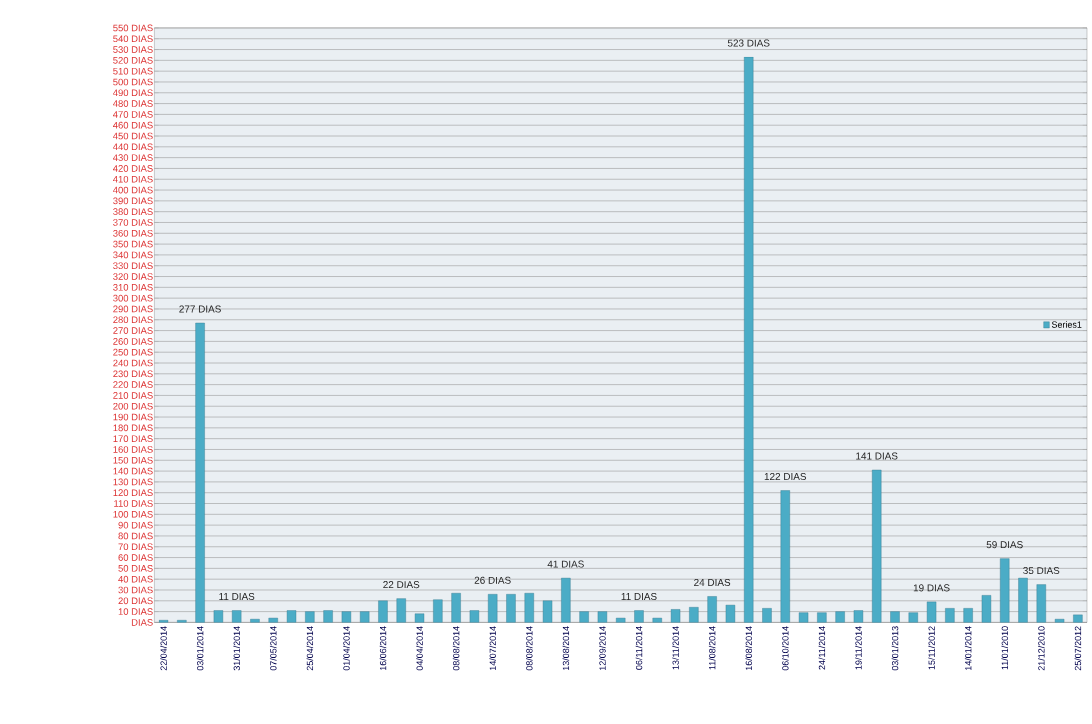 Image resolution: width=1092 pixels, height=724 pixels. Describe the element at coordinates (133, 341) in the screenshot. I see `y-tick-label: 260 DIAS` at that location.